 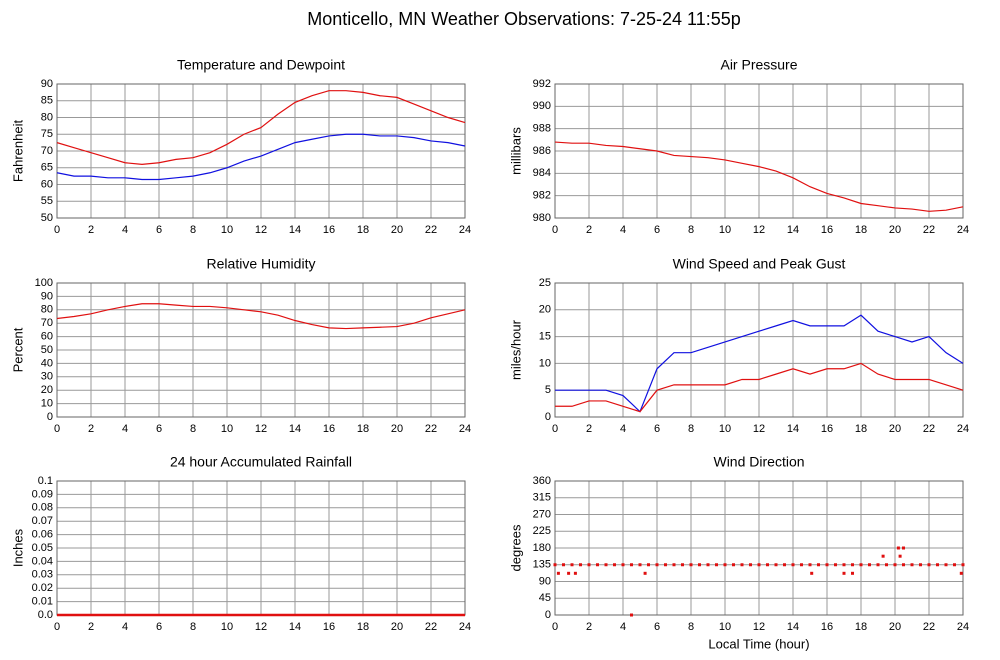 What do you see at coordinates (329, 627) in the screenshot?
I see `x-tick-label: 16` at bounding box center [329, 627].